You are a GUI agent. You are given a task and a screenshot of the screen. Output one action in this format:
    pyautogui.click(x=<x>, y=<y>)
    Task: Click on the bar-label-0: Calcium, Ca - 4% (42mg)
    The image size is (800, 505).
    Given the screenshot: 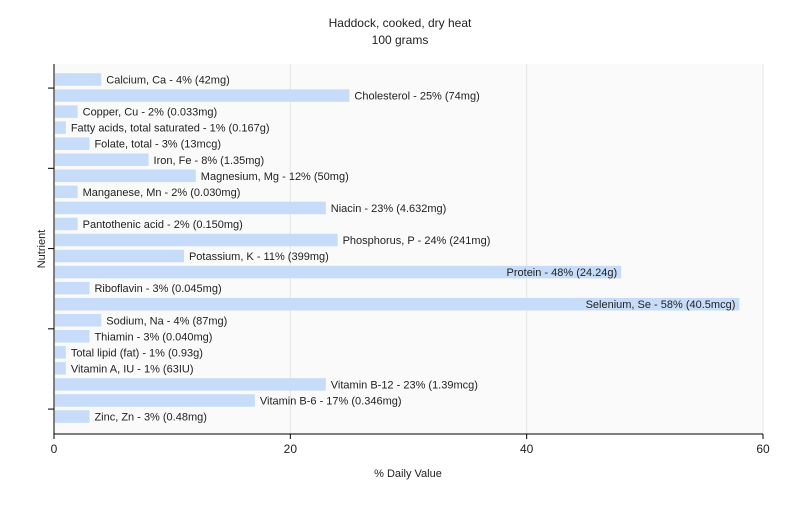 What is the action you would take?
    pyautogui.click(x=167, y=81)
    